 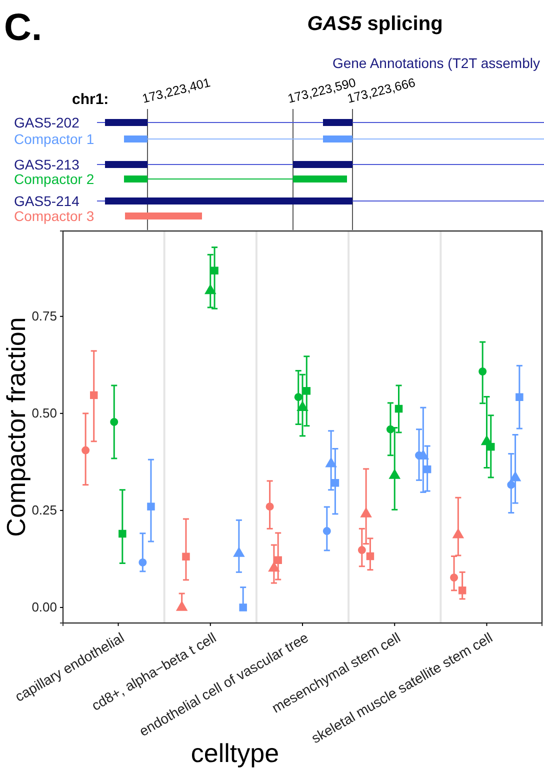 I want to click on text: chr1:, so click(x=90, y=99).